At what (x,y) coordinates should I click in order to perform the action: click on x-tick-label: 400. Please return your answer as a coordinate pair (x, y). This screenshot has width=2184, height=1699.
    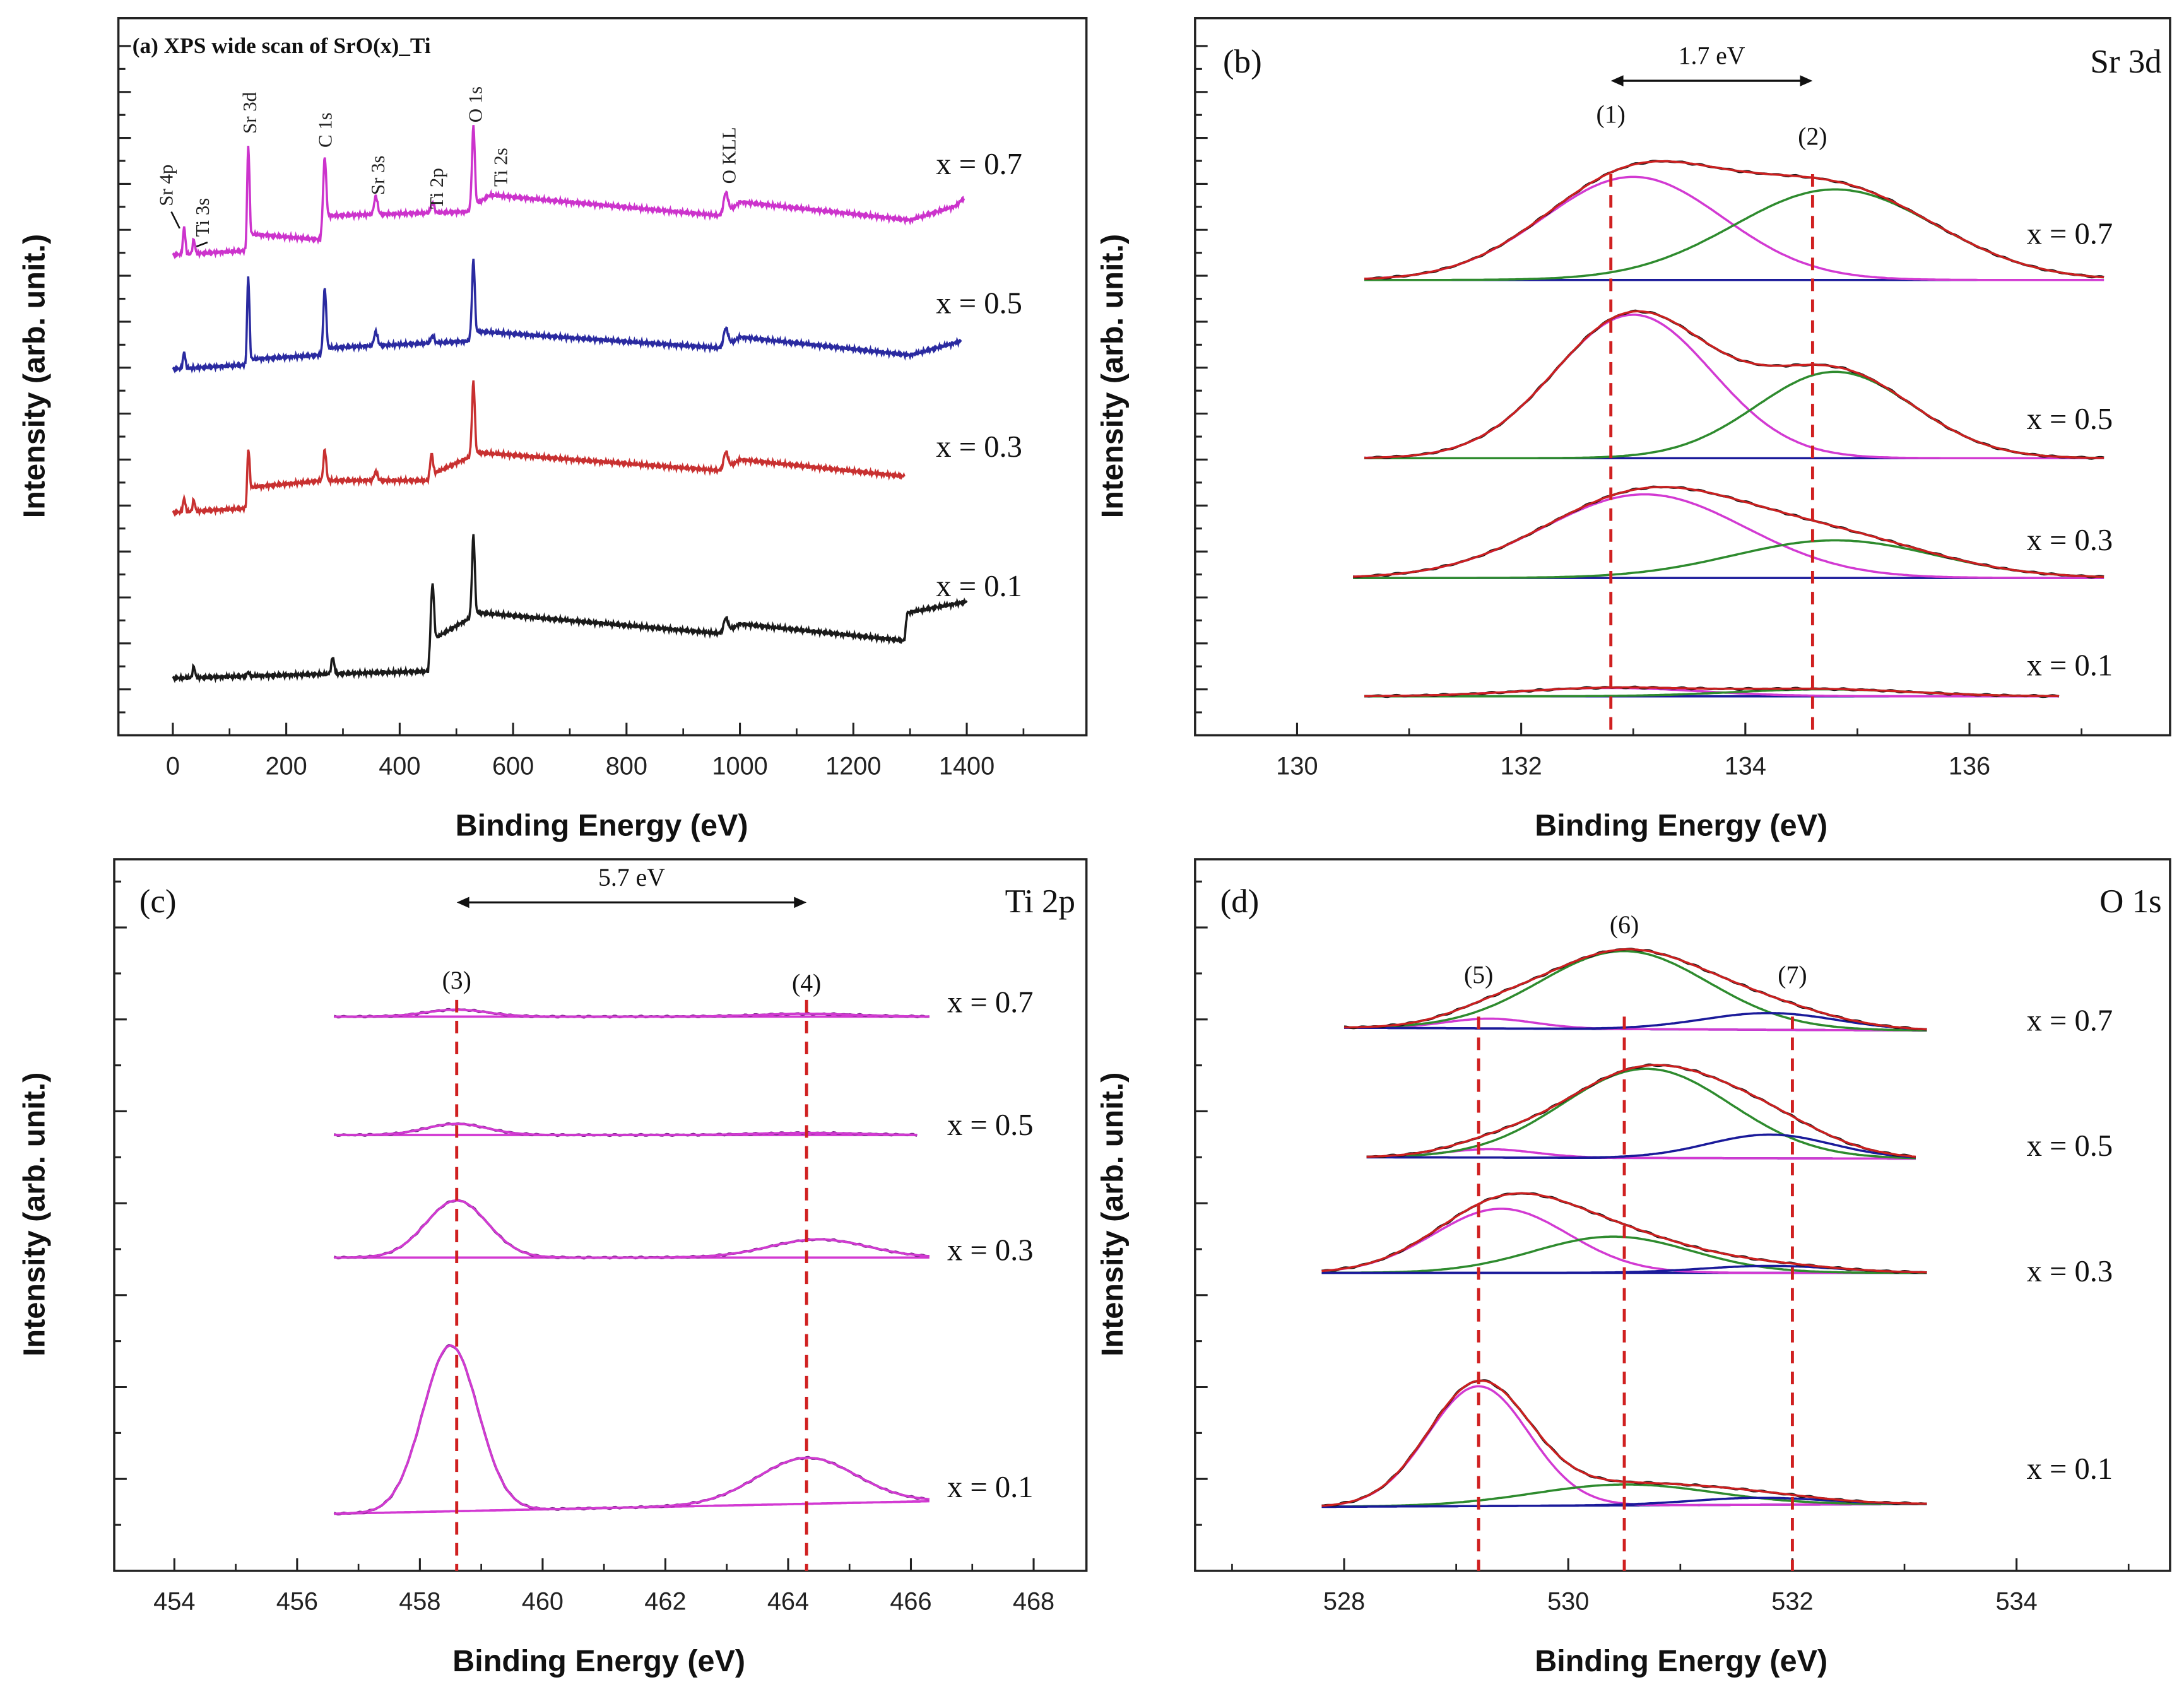
    Looking at the image, I should click on (399, 766).